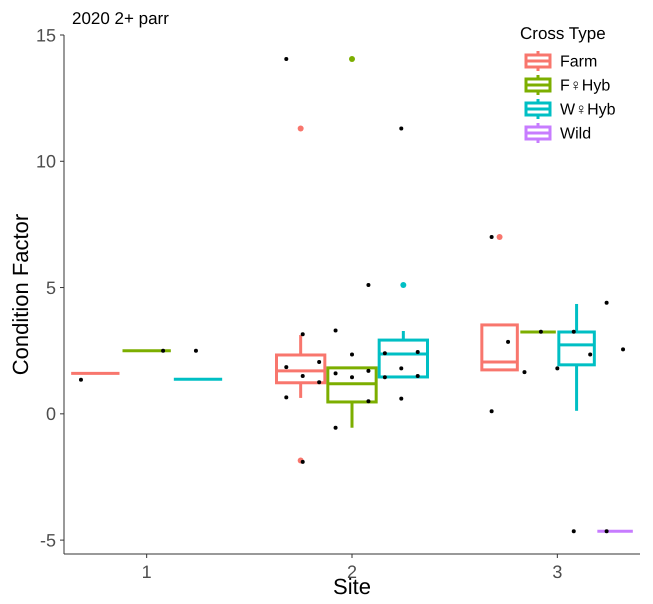 The width and height of the screenshot is (653, 604). I want to click on y-tick-label: 15, so click(46, 35).